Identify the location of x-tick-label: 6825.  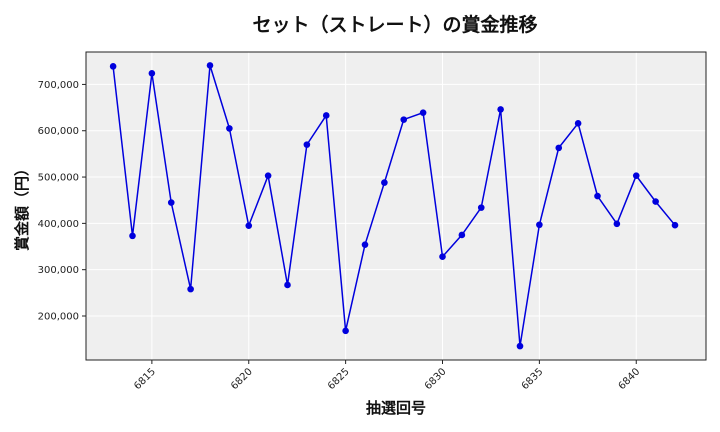
(339, 379).